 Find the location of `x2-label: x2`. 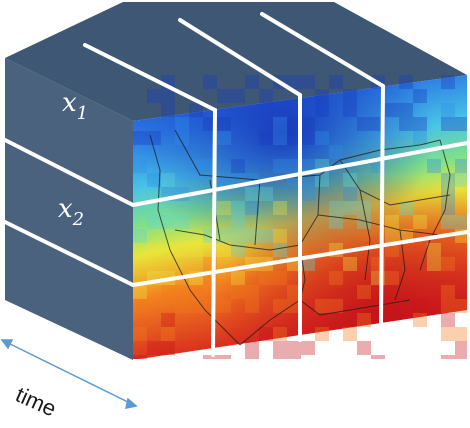

x2-label: x2 is located at coordinates (71, 212).